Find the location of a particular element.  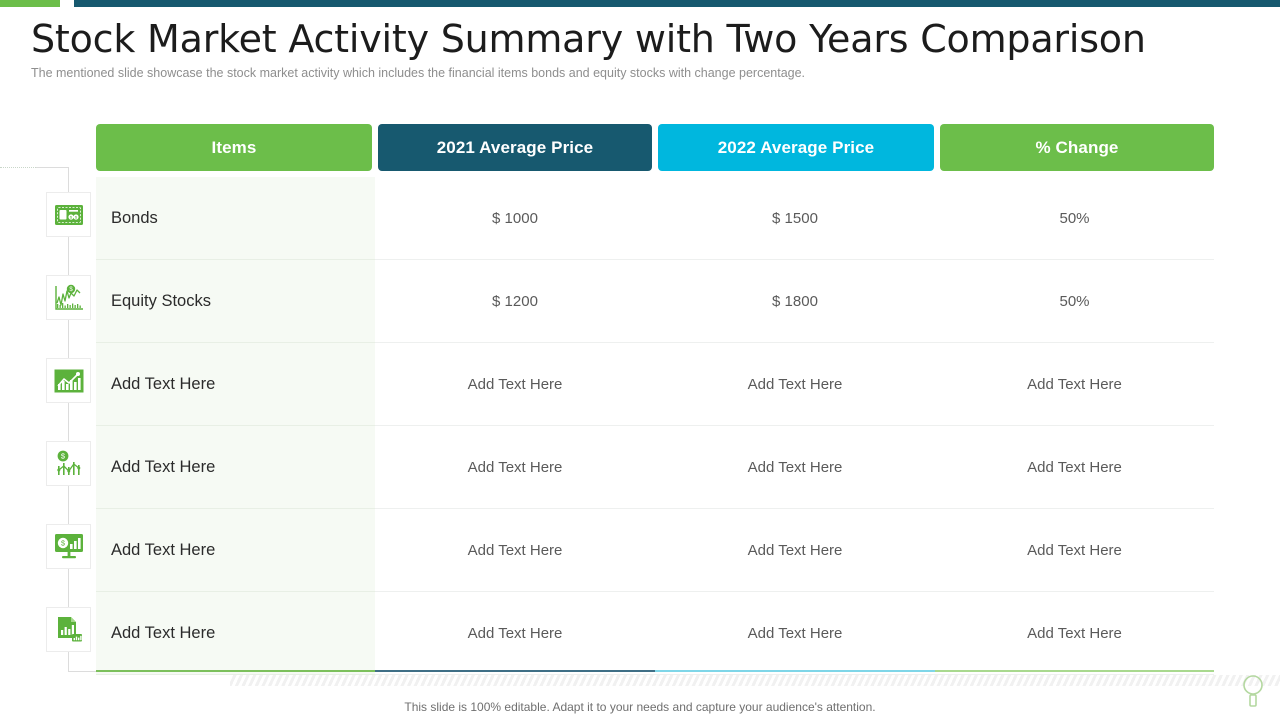

cell-2022-price: $ 1800 is located at coordinates (795, 301).